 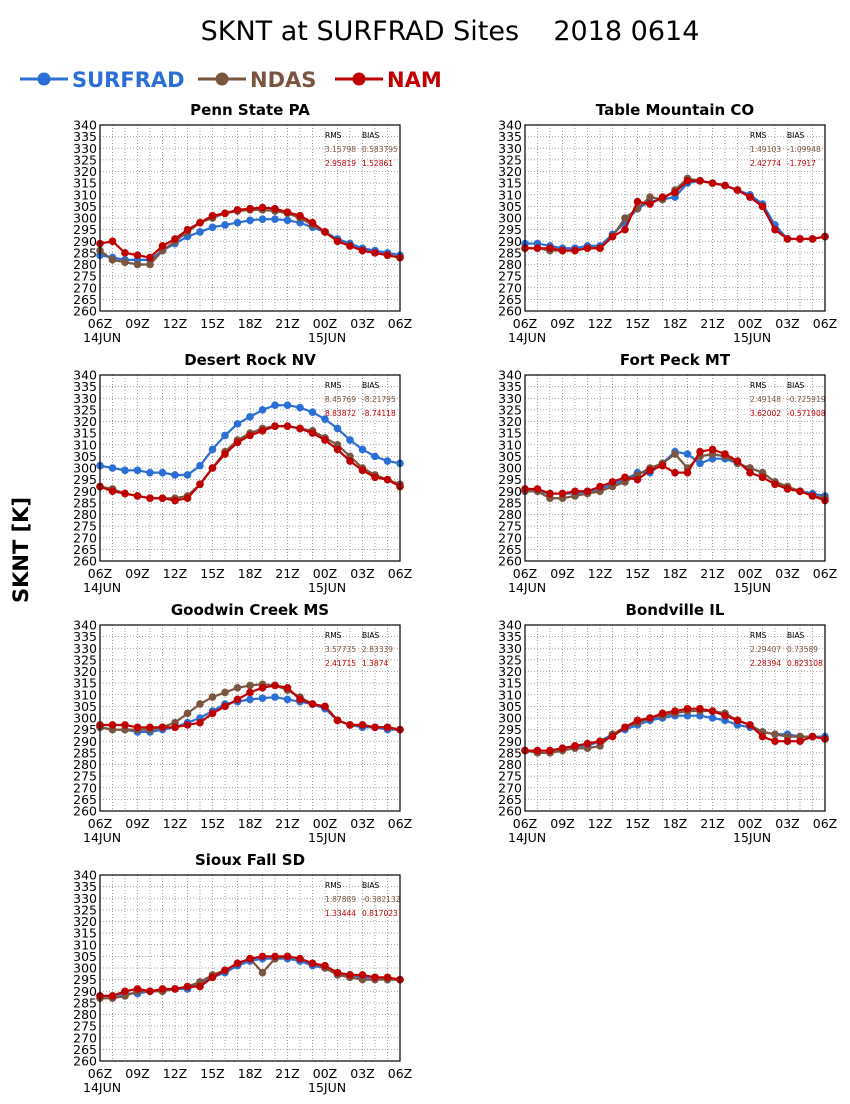 I want to click on y-tick-label: 310, so click(x=85, y=944).